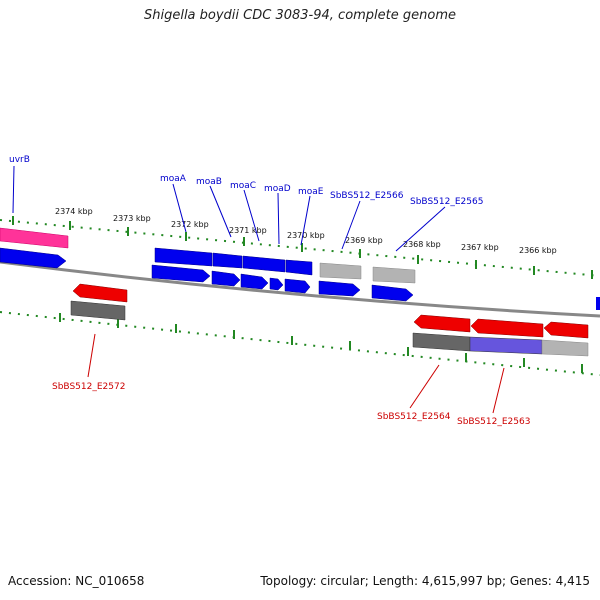 This screenshot has height=600, width=600. Describe the element at coordinates (264, 264) in the screenshot. I see `gene-moaC` at that location.